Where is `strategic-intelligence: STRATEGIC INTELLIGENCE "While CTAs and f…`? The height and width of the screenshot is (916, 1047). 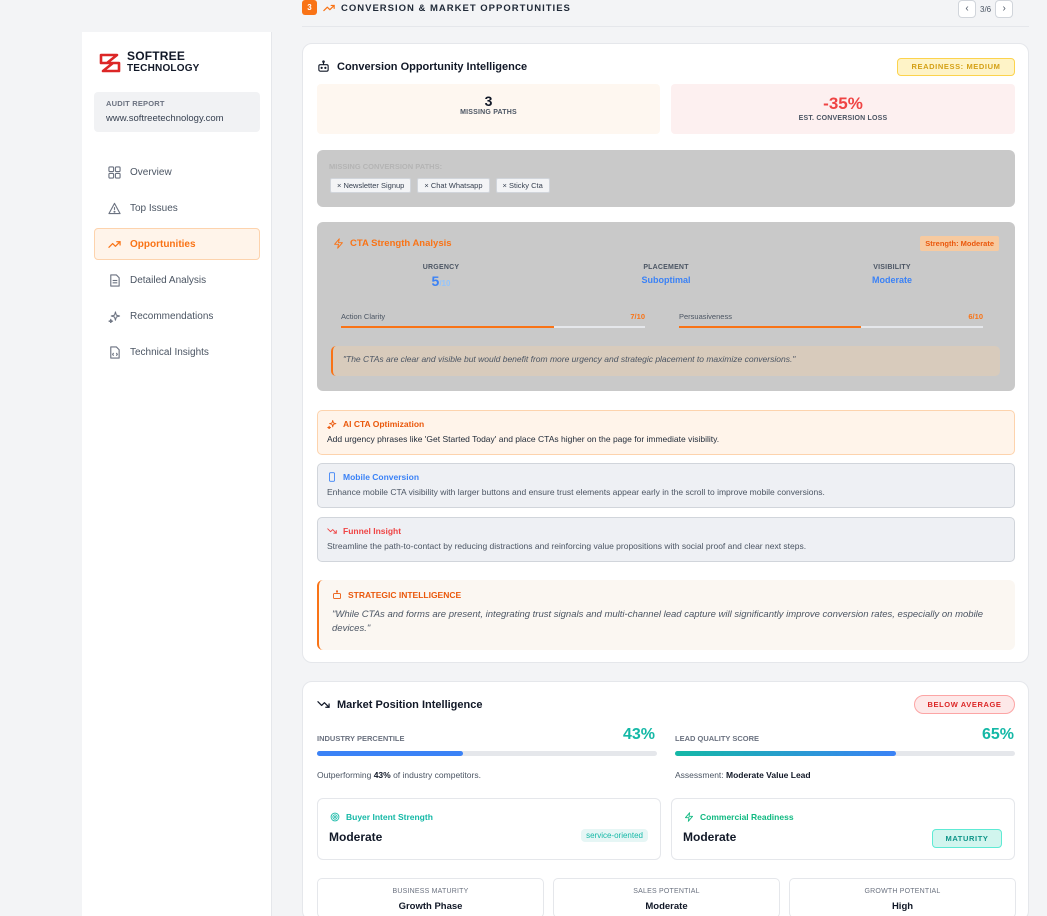
strategic-intelligence: STRATEGIC INTELLIGENCE "While CTAs and f… is located at coordinates (666, 615).